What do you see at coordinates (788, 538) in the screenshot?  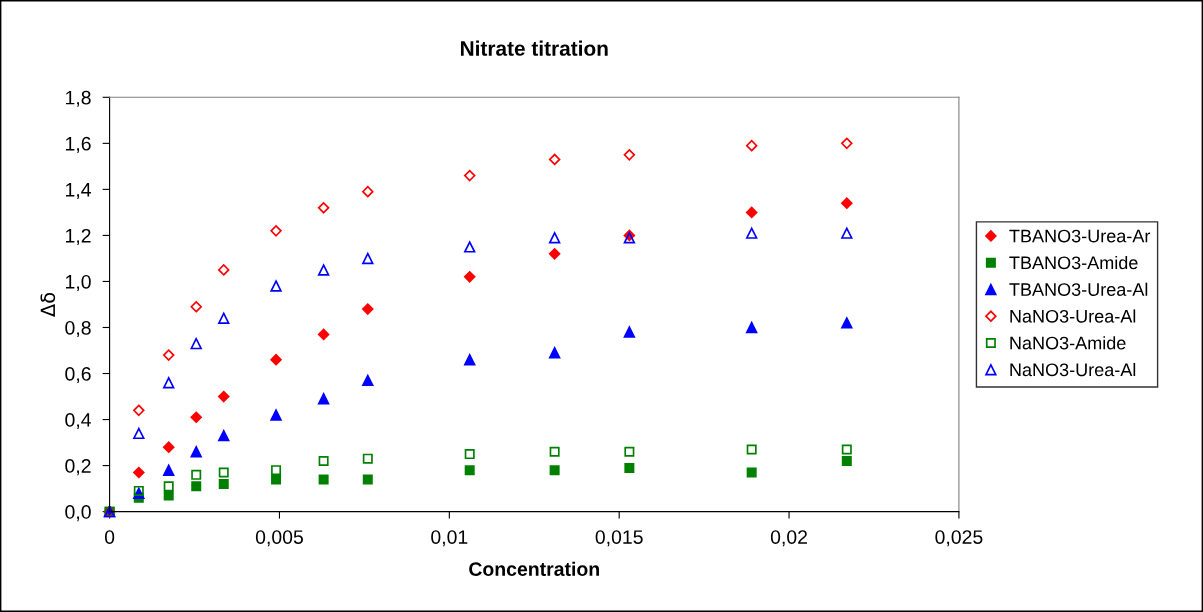 I see `x-tick-label: 0,02` at bounding box center [788, 538].